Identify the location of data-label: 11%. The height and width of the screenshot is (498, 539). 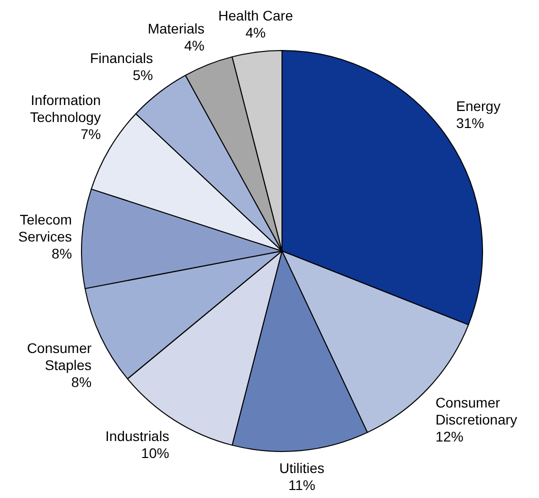
(302, 484).